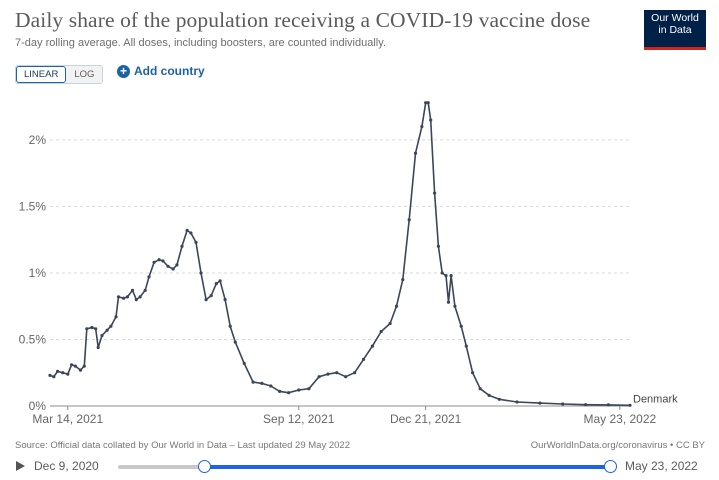 This screenshot has width=719, height=480. What do you see at coordinates (38, 140) in the screenshot?
I see `y-tick-label: 2%` at bounding box center [38, 140].